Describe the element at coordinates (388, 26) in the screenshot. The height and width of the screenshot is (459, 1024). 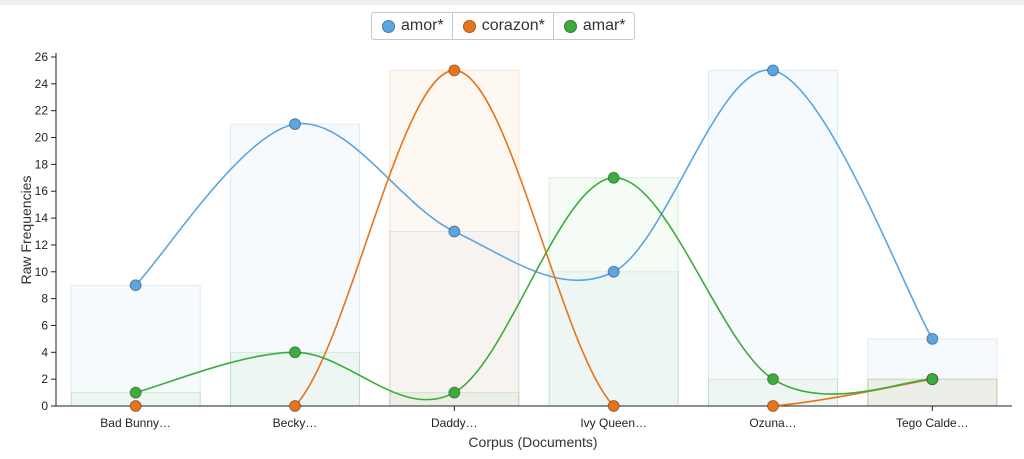
I see `legend-swatch-amor` at that location.